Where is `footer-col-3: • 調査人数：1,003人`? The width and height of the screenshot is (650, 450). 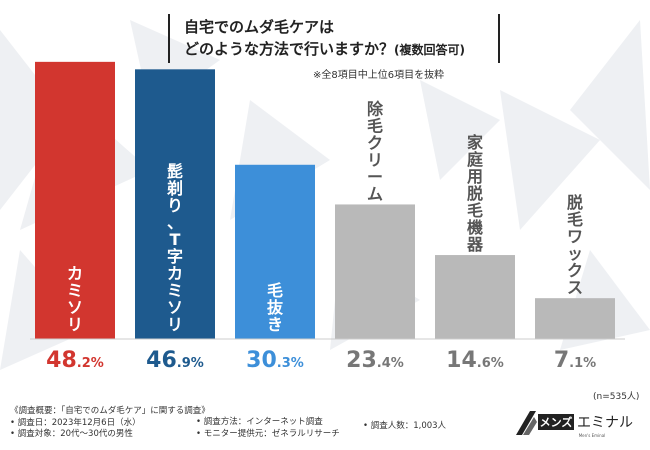
footer-col-3: • 調査人数：1,003人 is located at coordinates (404, 427).